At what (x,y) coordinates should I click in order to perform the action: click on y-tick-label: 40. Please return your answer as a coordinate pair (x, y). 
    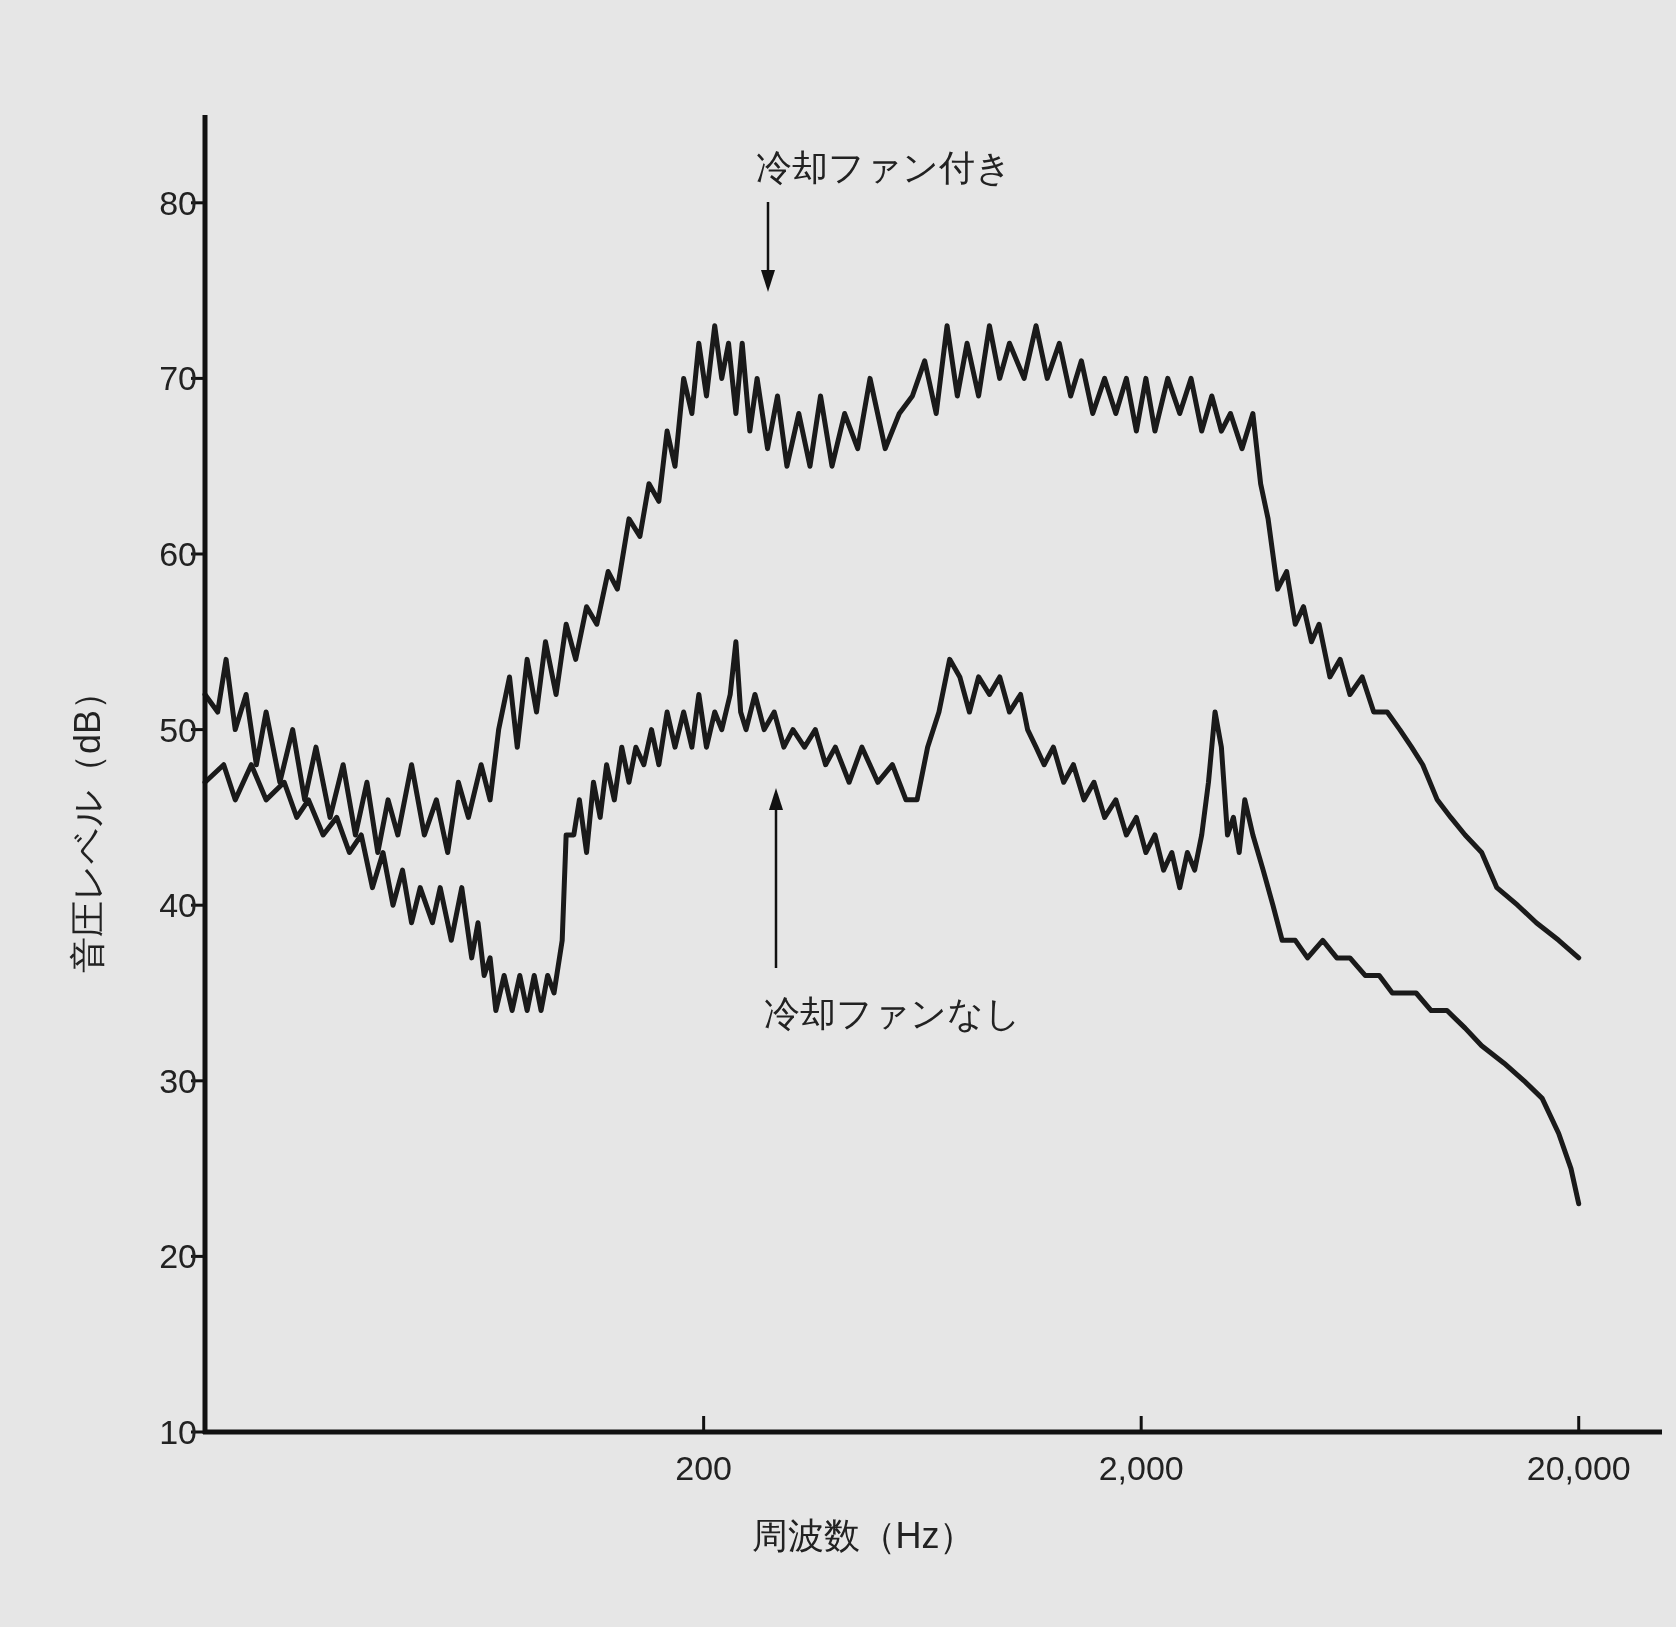
    Looking at the image, I should click on (178, 905).